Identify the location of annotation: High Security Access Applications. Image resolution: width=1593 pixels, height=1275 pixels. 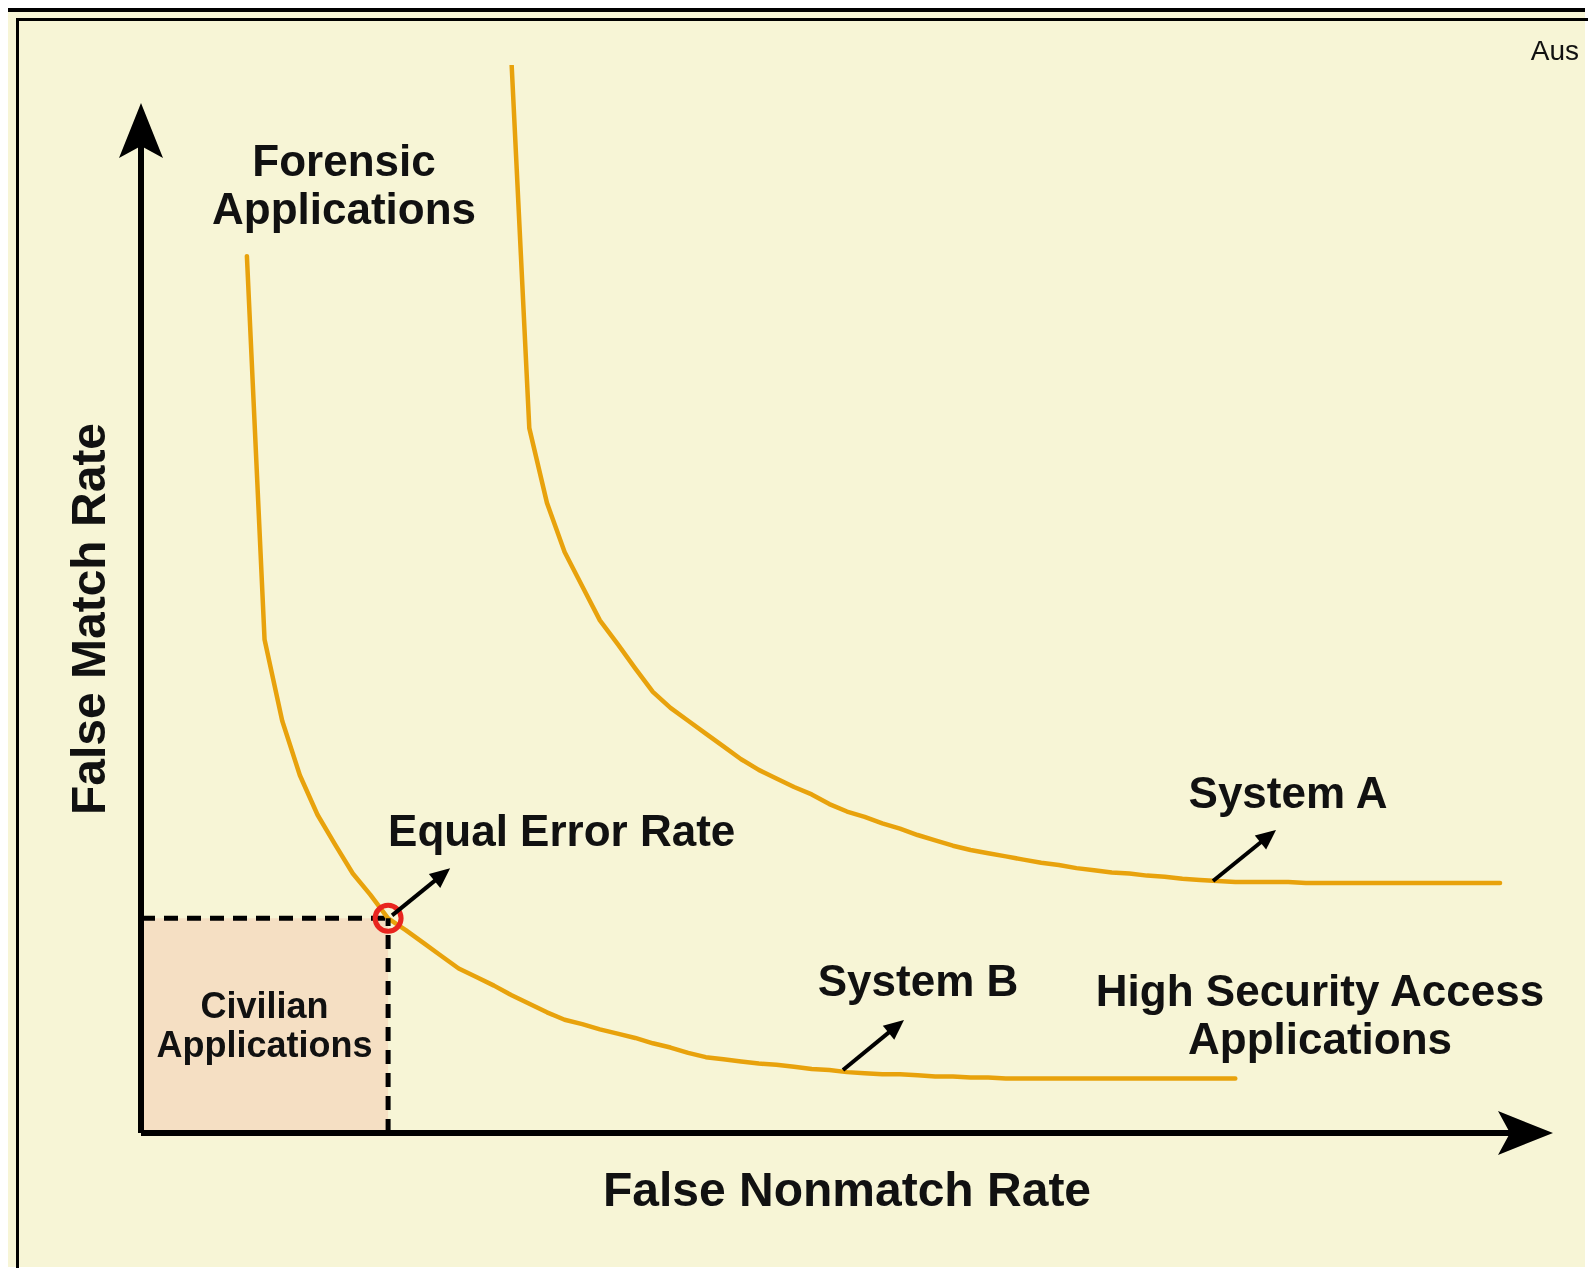
(1320, 1014).